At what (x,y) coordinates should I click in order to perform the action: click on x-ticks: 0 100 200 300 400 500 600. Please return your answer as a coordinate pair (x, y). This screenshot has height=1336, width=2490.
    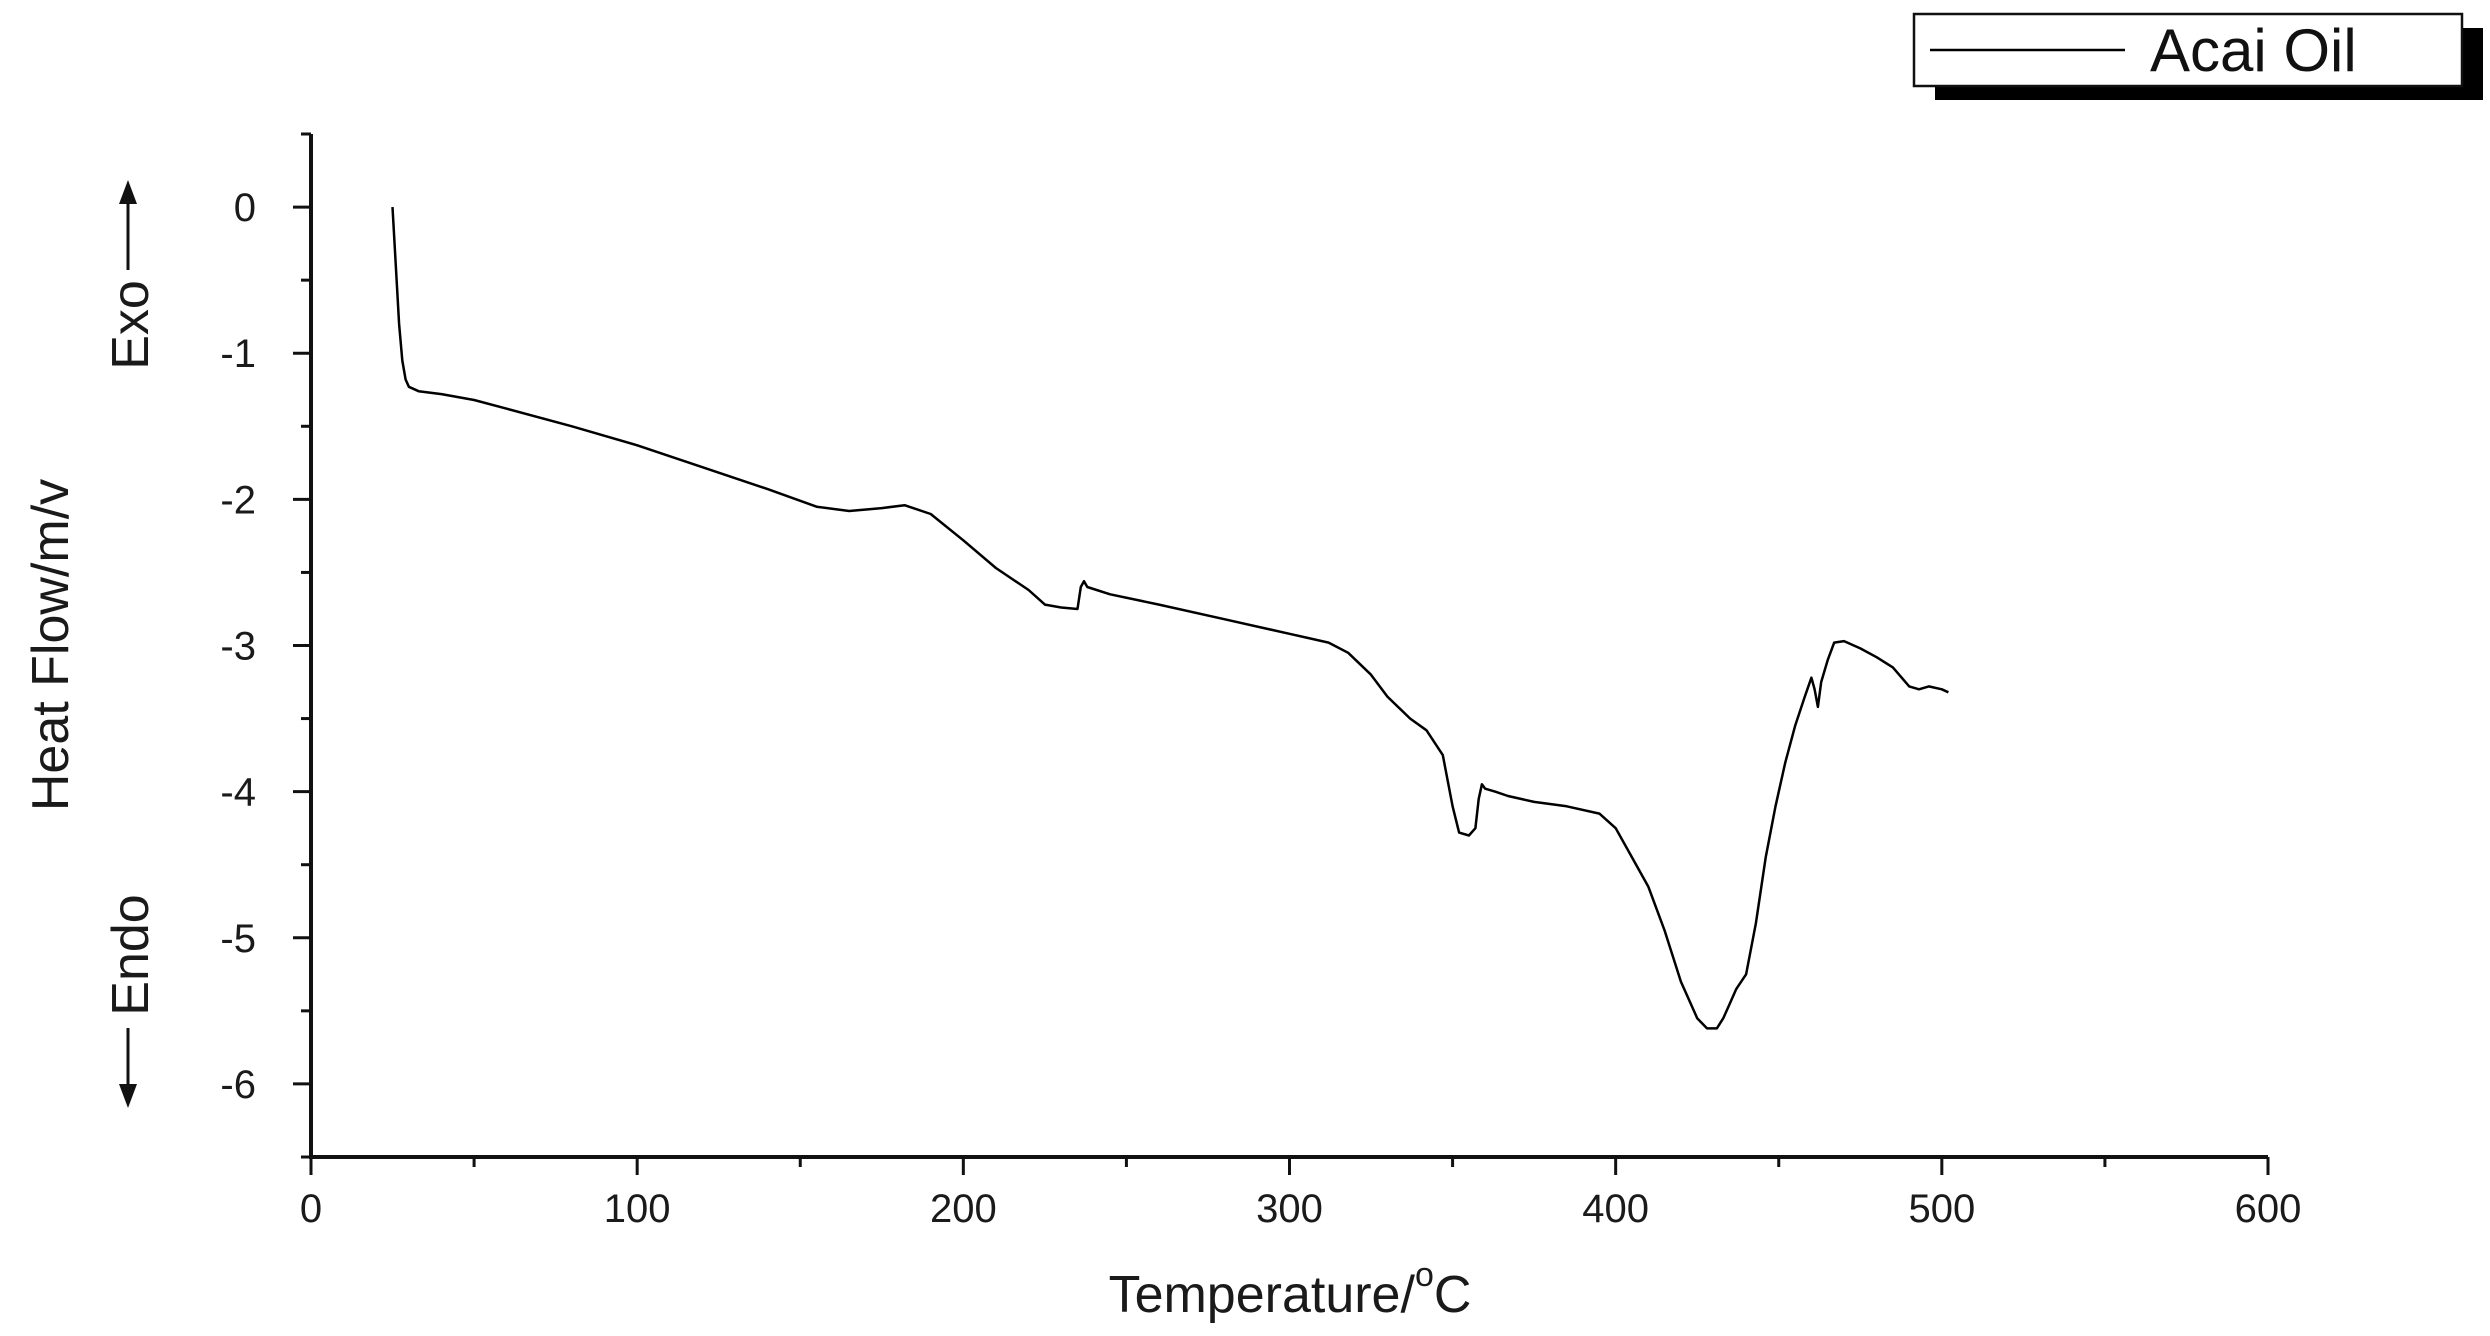
    Looking at the image, I should click on (1301, 1194).